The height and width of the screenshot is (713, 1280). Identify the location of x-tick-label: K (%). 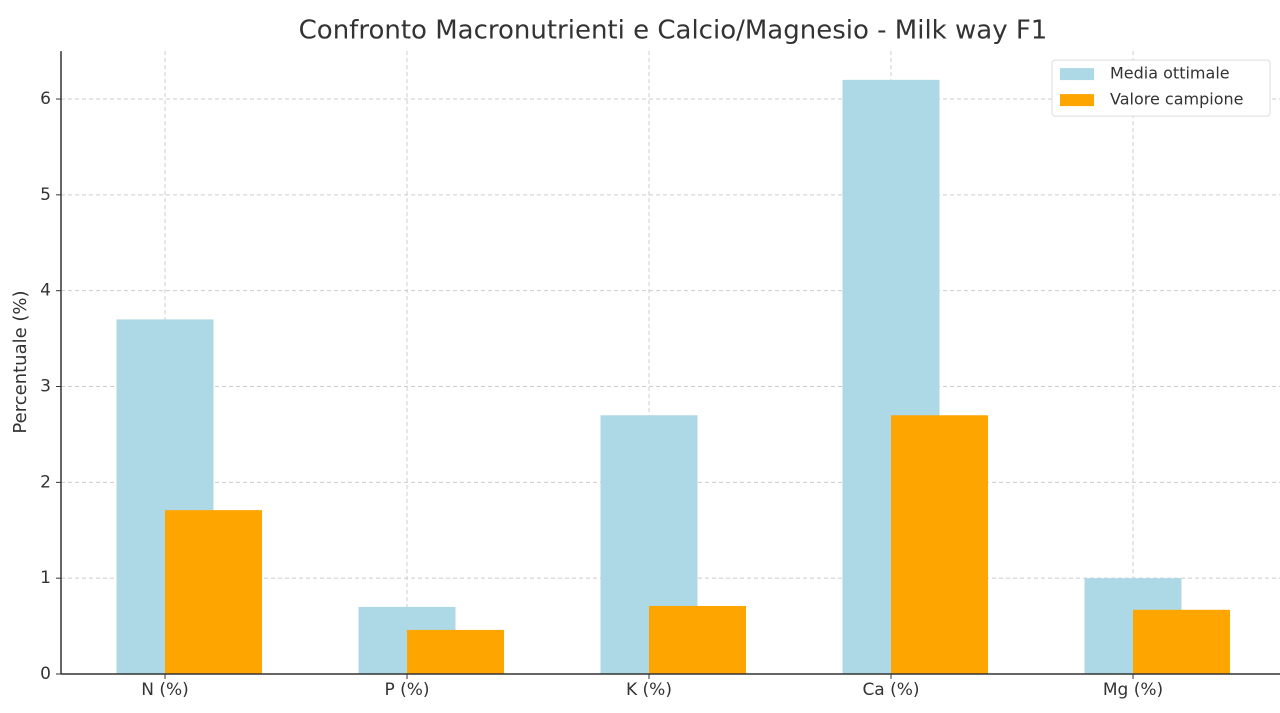
(649, 690).